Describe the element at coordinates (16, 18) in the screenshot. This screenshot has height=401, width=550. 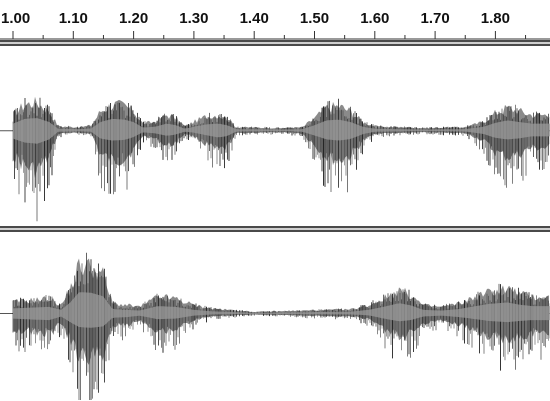
I see `ruler-tick-label: 1.00` at that location.